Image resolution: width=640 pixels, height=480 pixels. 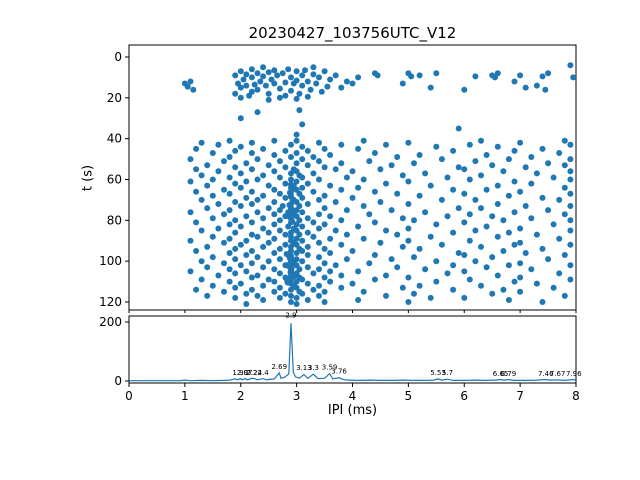 I want to click on peak-annotation: 3.13, so click(x=304, y=368).